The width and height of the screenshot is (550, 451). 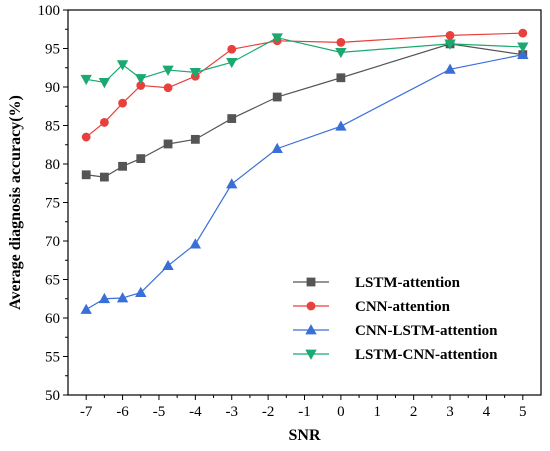 I want to click on y-axis-title: Average diagnosis accuracy(%), so click(x=15, y=202).